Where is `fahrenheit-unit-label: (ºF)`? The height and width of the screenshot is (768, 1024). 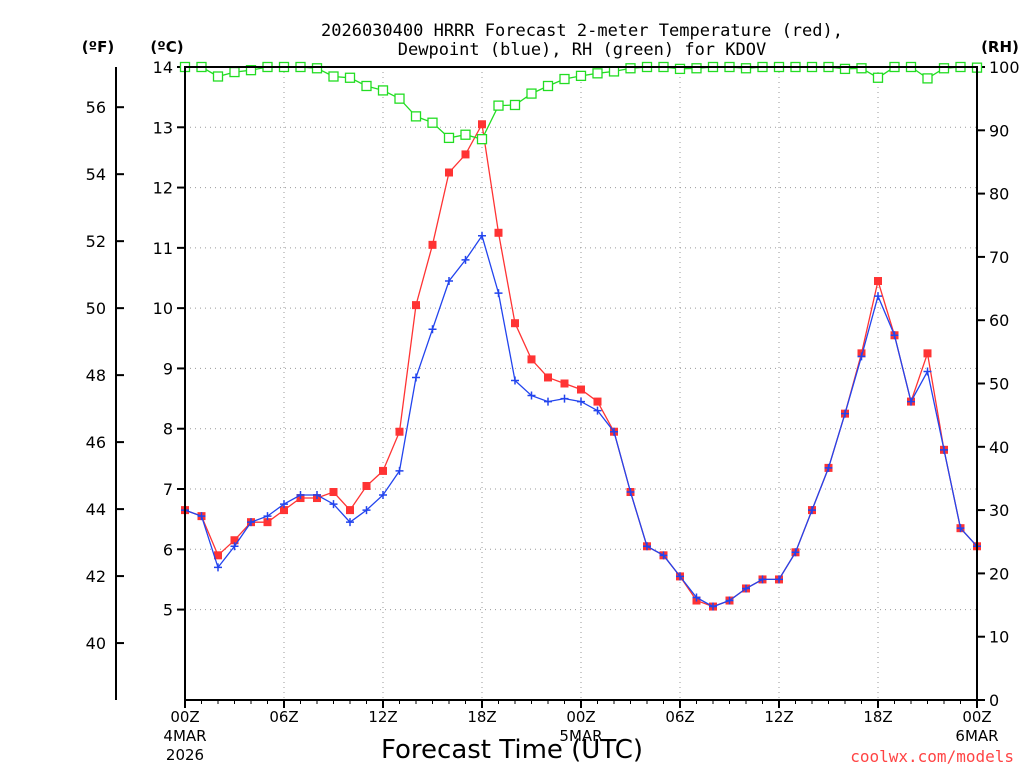 fahrenheit-unit-label: (ºF) is located at coordinates (98, 47).